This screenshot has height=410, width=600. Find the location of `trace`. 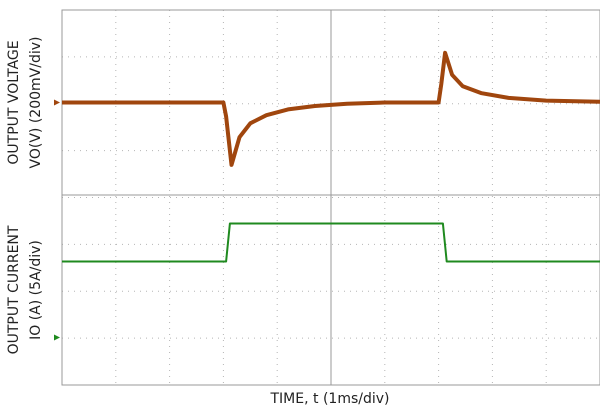

trace is located at coordinates (331, 242).